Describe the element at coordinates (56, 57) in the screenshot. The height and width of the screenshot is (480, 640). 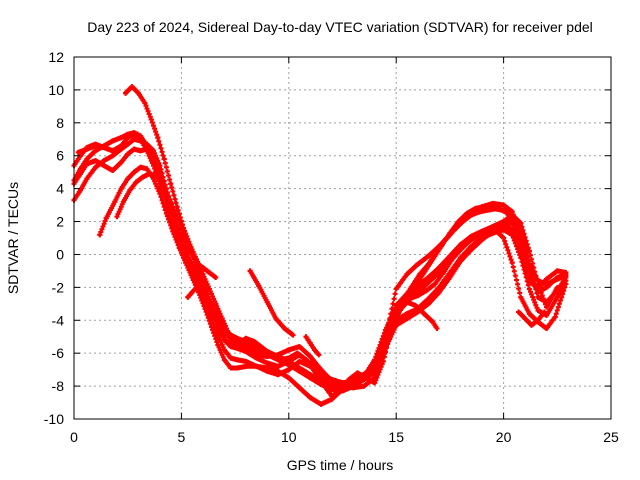
I see `y-tick-label: 12` at that location.